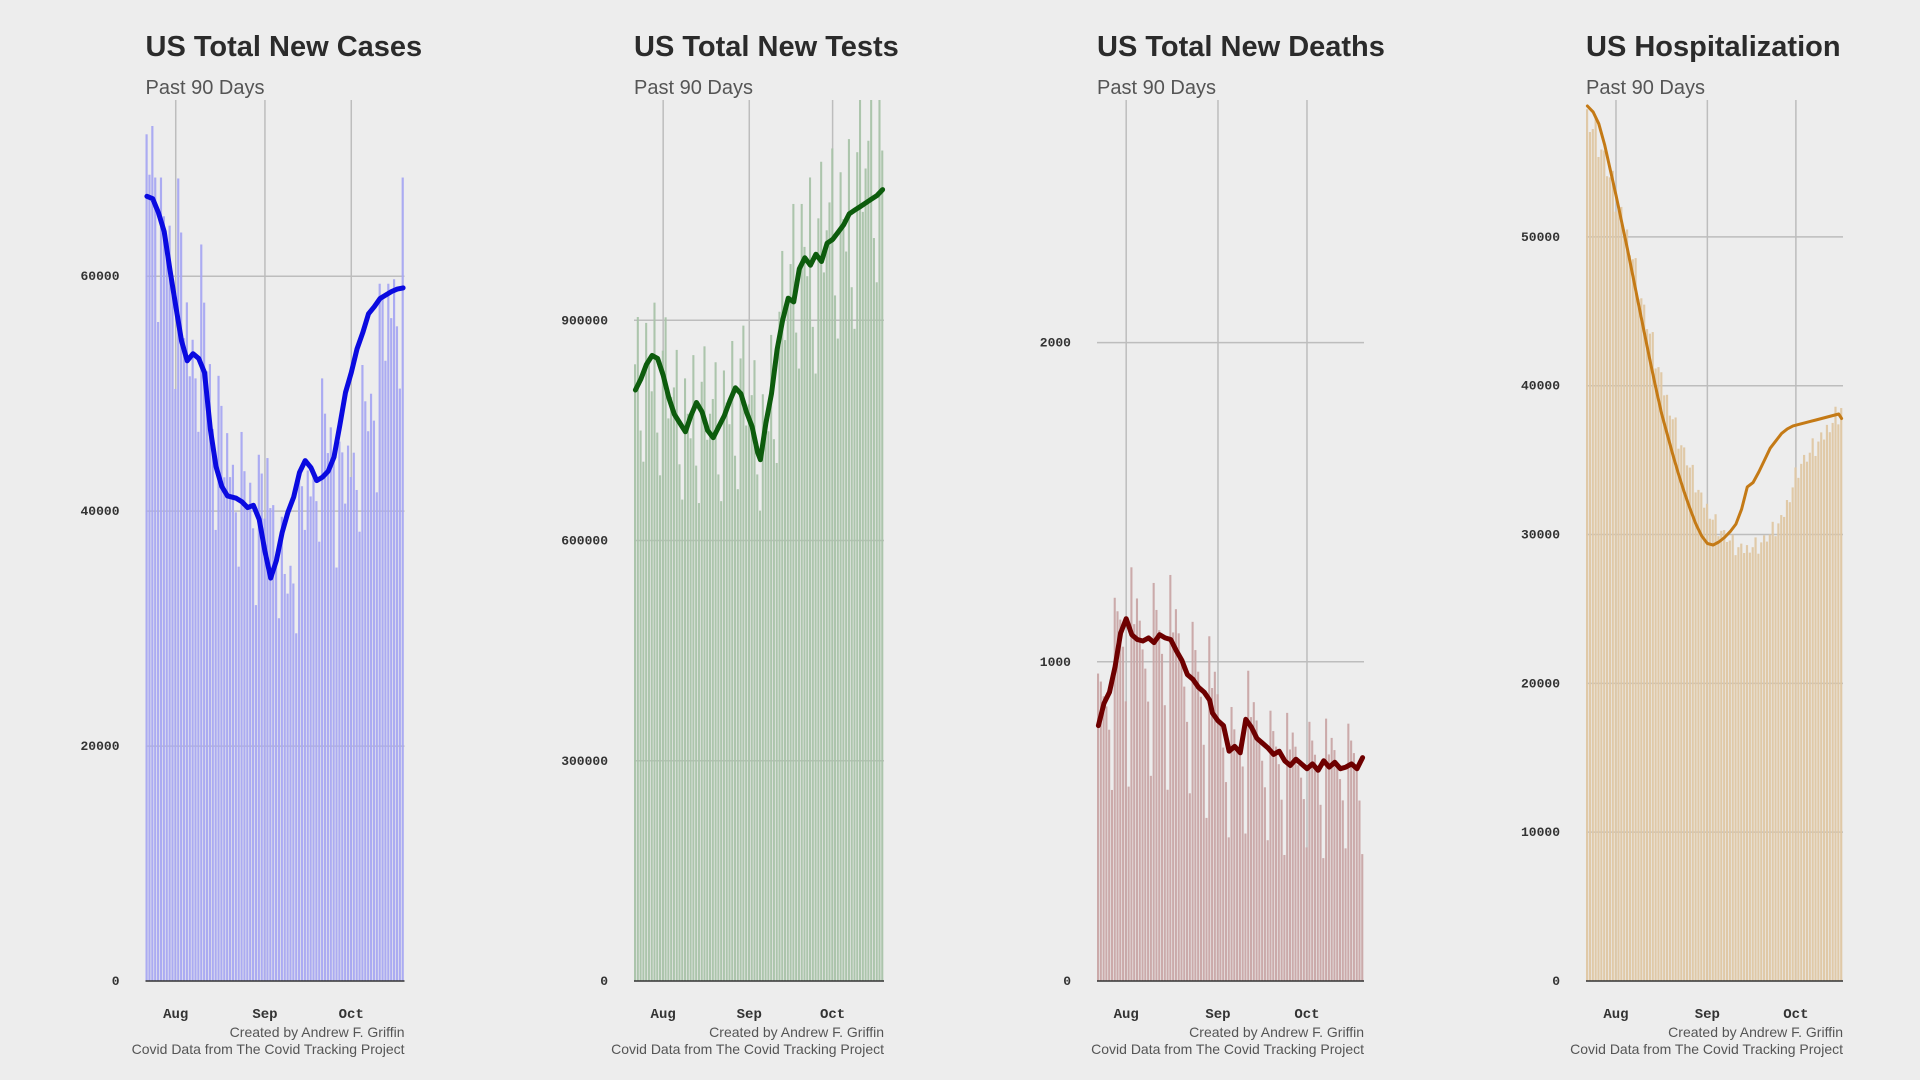  Describe the element at coordinates (832, 1015) in the screenshot. I see `x-tick-label: Oct` at that location.